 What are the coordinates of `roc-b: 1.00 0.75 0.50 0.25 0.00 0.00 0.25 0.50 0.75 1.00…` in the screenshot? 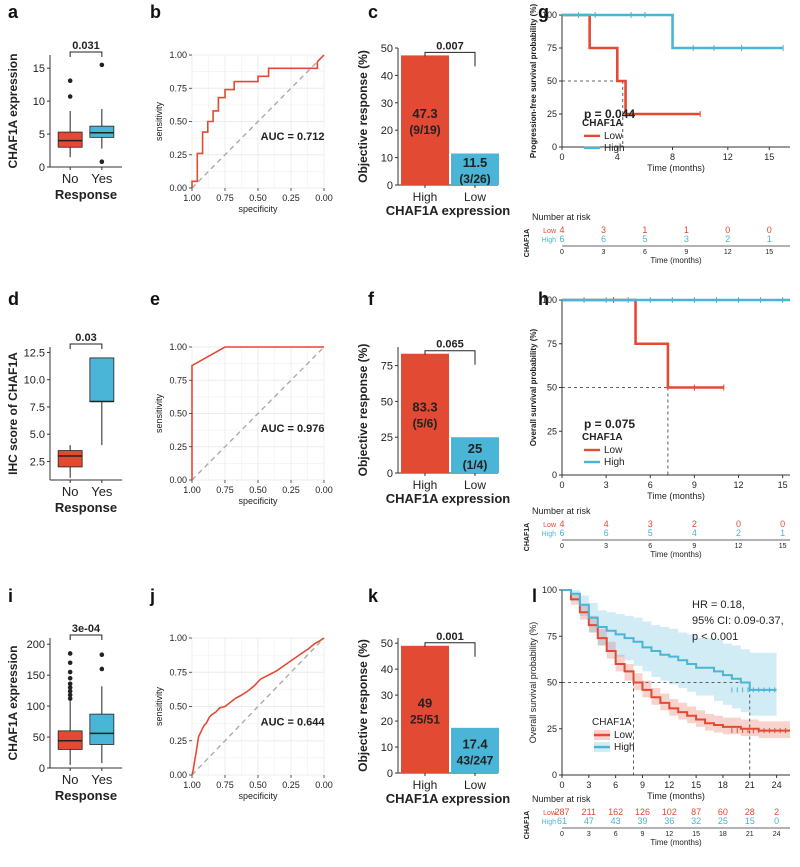 It's located at (243, 132).